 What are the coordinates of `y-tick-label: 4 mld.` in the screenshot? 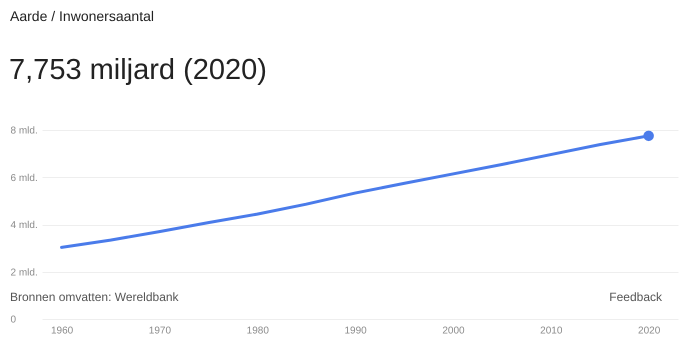 It's located at (24, 225).